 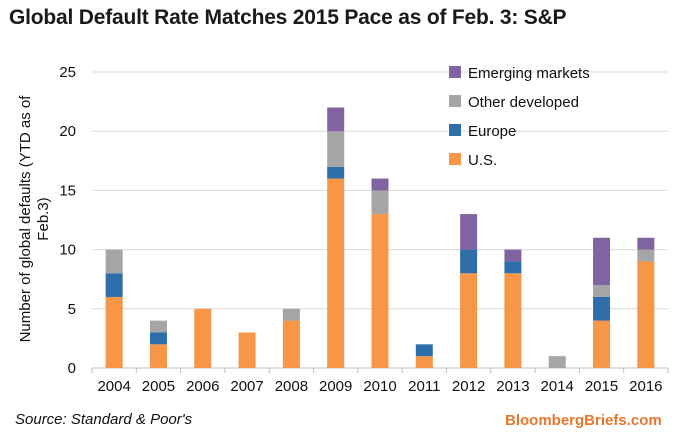 What do you see at coordinates (67, 72) in the screenshot?
I see `y-tick-label: 25` at bounding box center [67, 72].